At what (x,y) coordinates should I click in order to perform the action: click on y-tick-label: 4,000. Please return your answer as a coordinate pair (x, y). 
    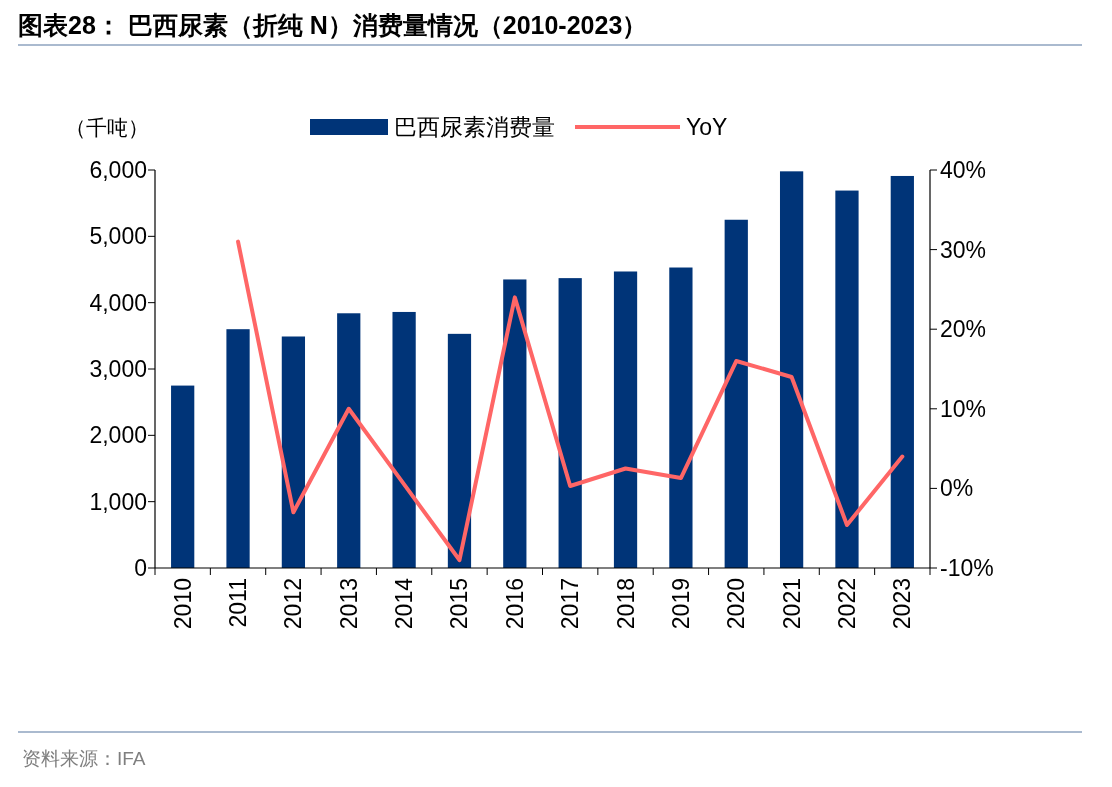
    Looking at the image, I should click on (118, 302).